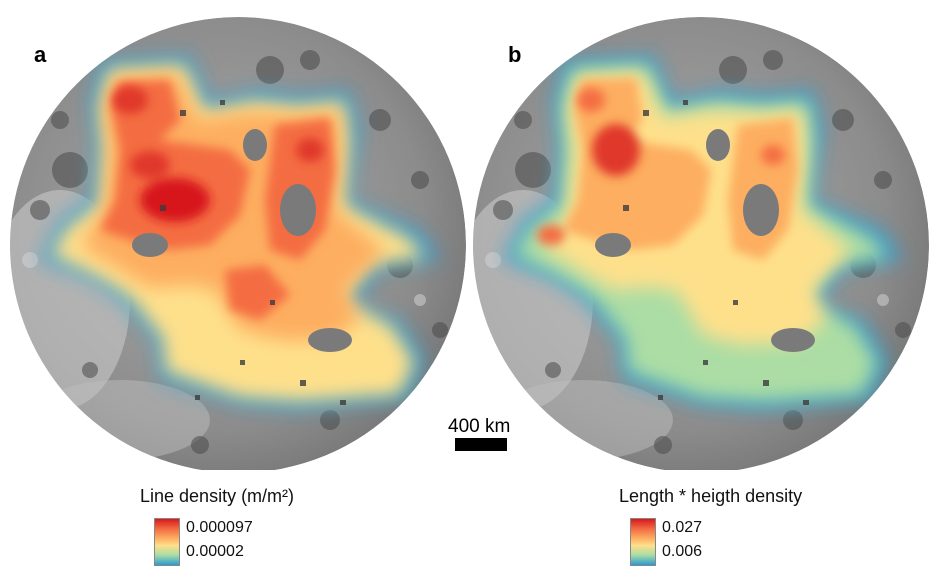 This screenshot has width=942, height=566. I want to click on legend-min-b: 0.006, so click(682, 551).